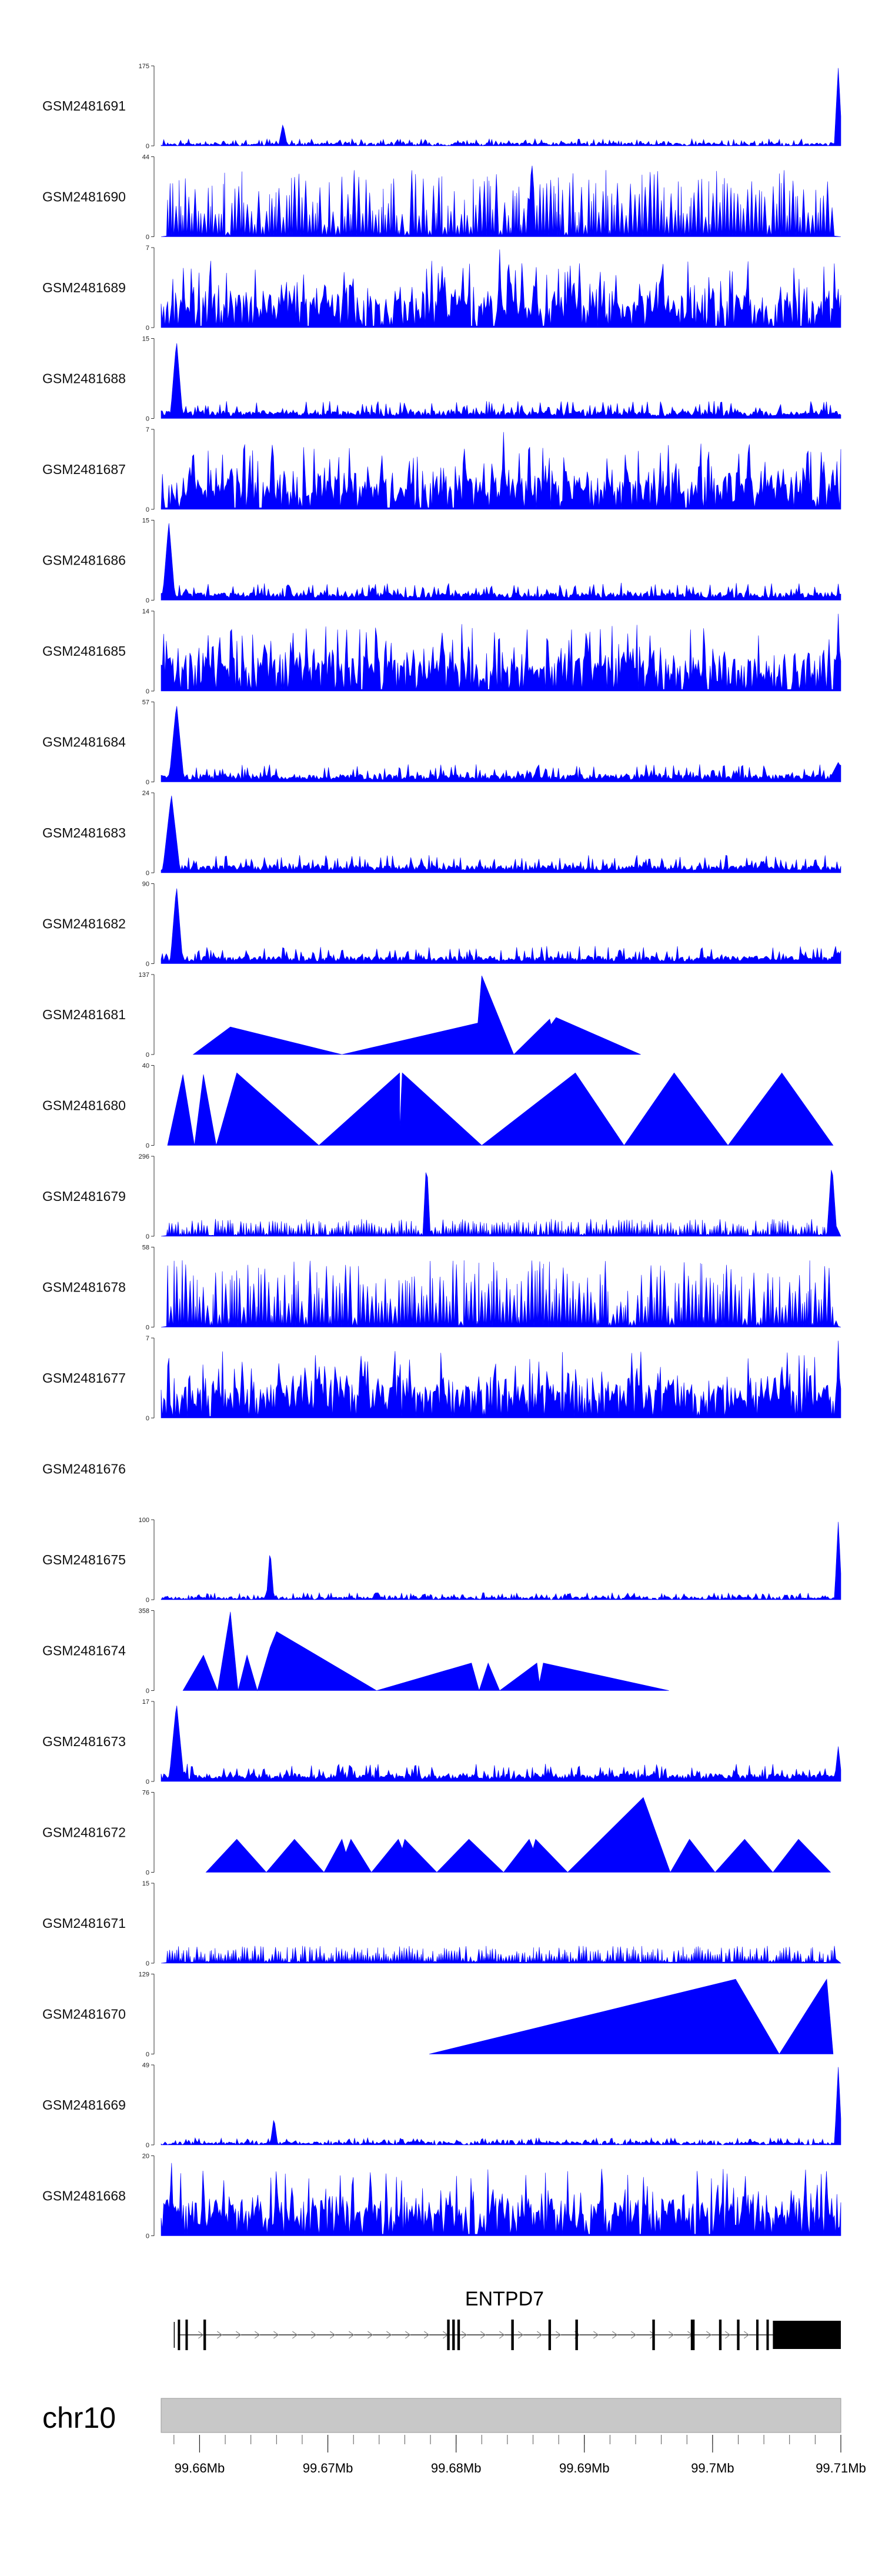 The image size is (882, 2576). I want to click on track-label: GSM2481689, so click(84, 287).